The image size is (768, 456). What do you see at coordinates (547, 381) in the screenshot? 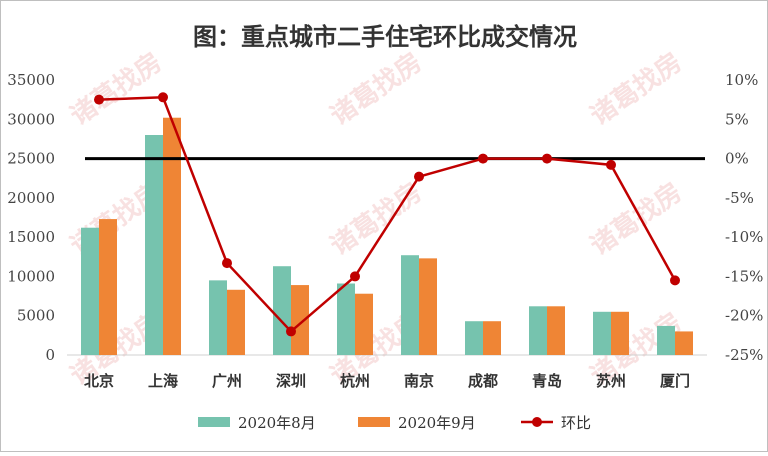
I see `category-label: 青岛` at bounding box center [547, 381].